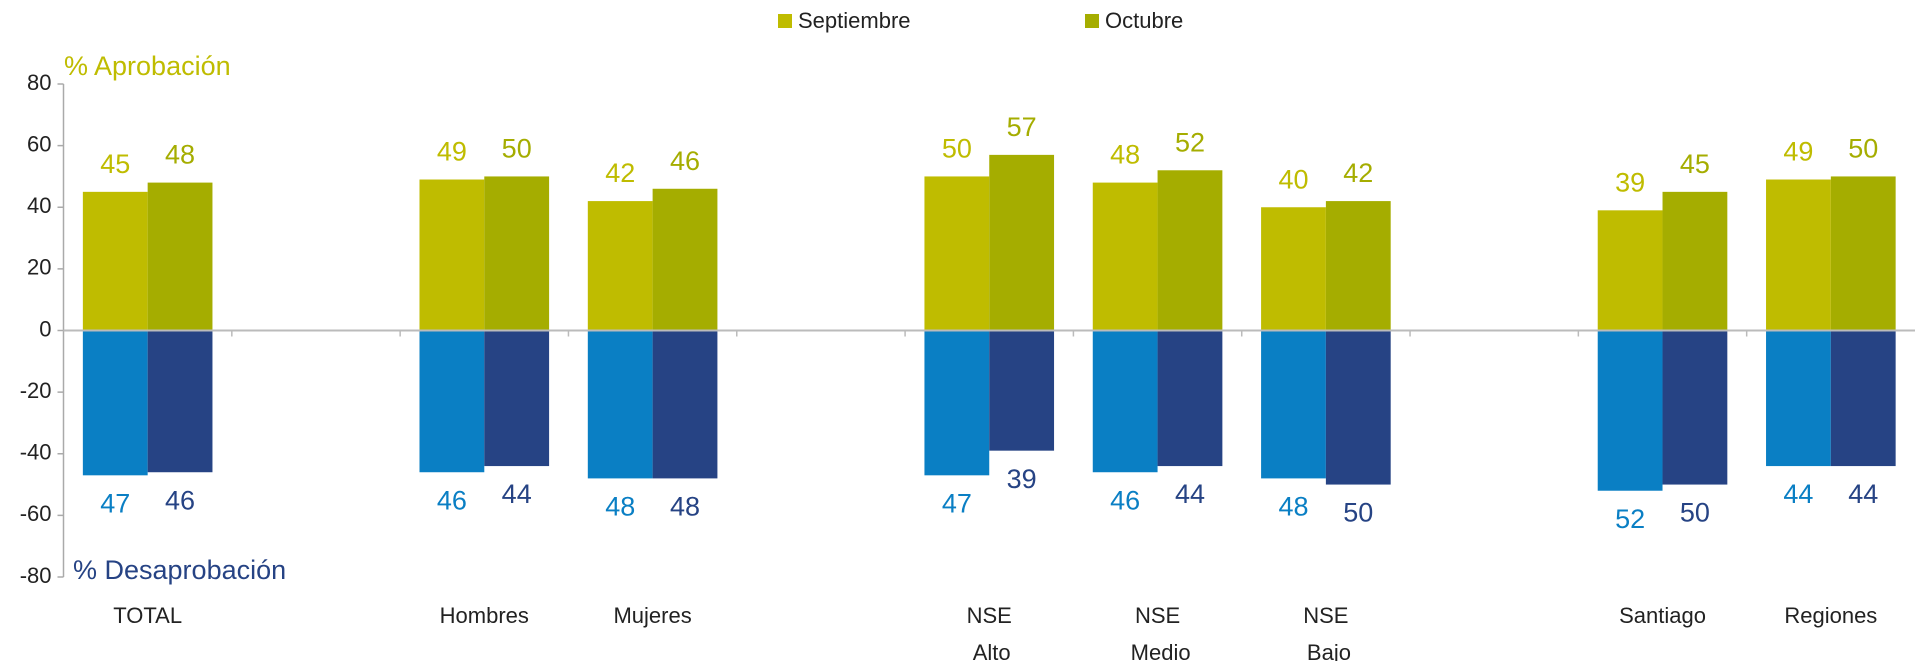  Describe the element at coordinates (1662, 615) in the screenshot. I see `x-tick-label: Santiago` at that location.